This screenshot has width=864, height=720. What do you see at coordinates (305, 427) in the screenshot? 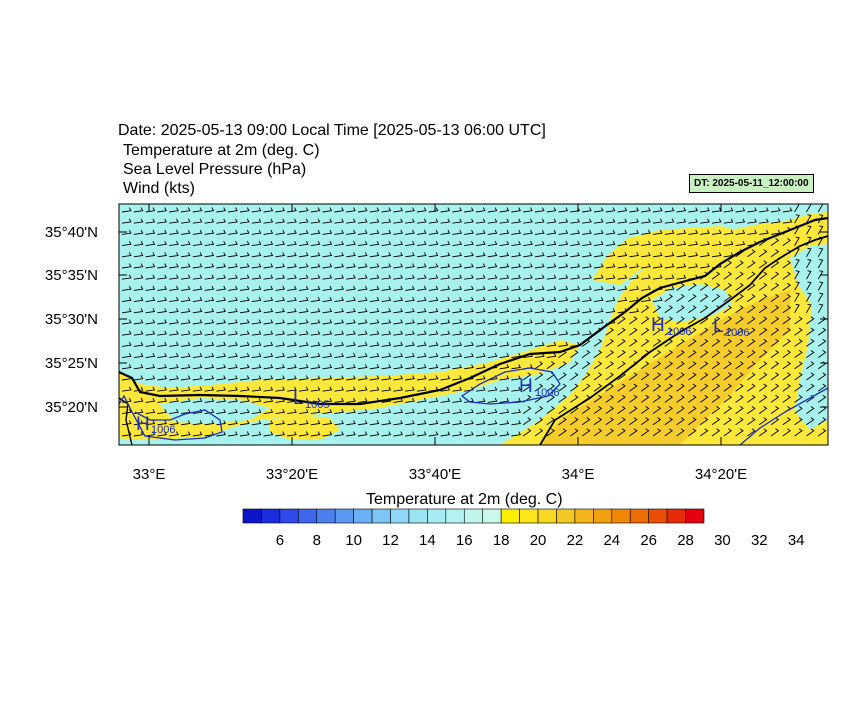
I see `warm-strip-south` at bounding box center [305, 427].